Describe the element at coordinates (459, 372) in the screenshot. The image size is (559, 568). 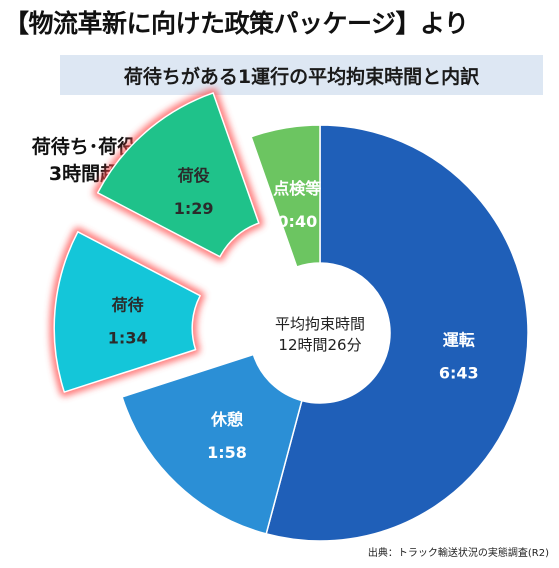
I see `slice-1-value: 6:43` at that location.